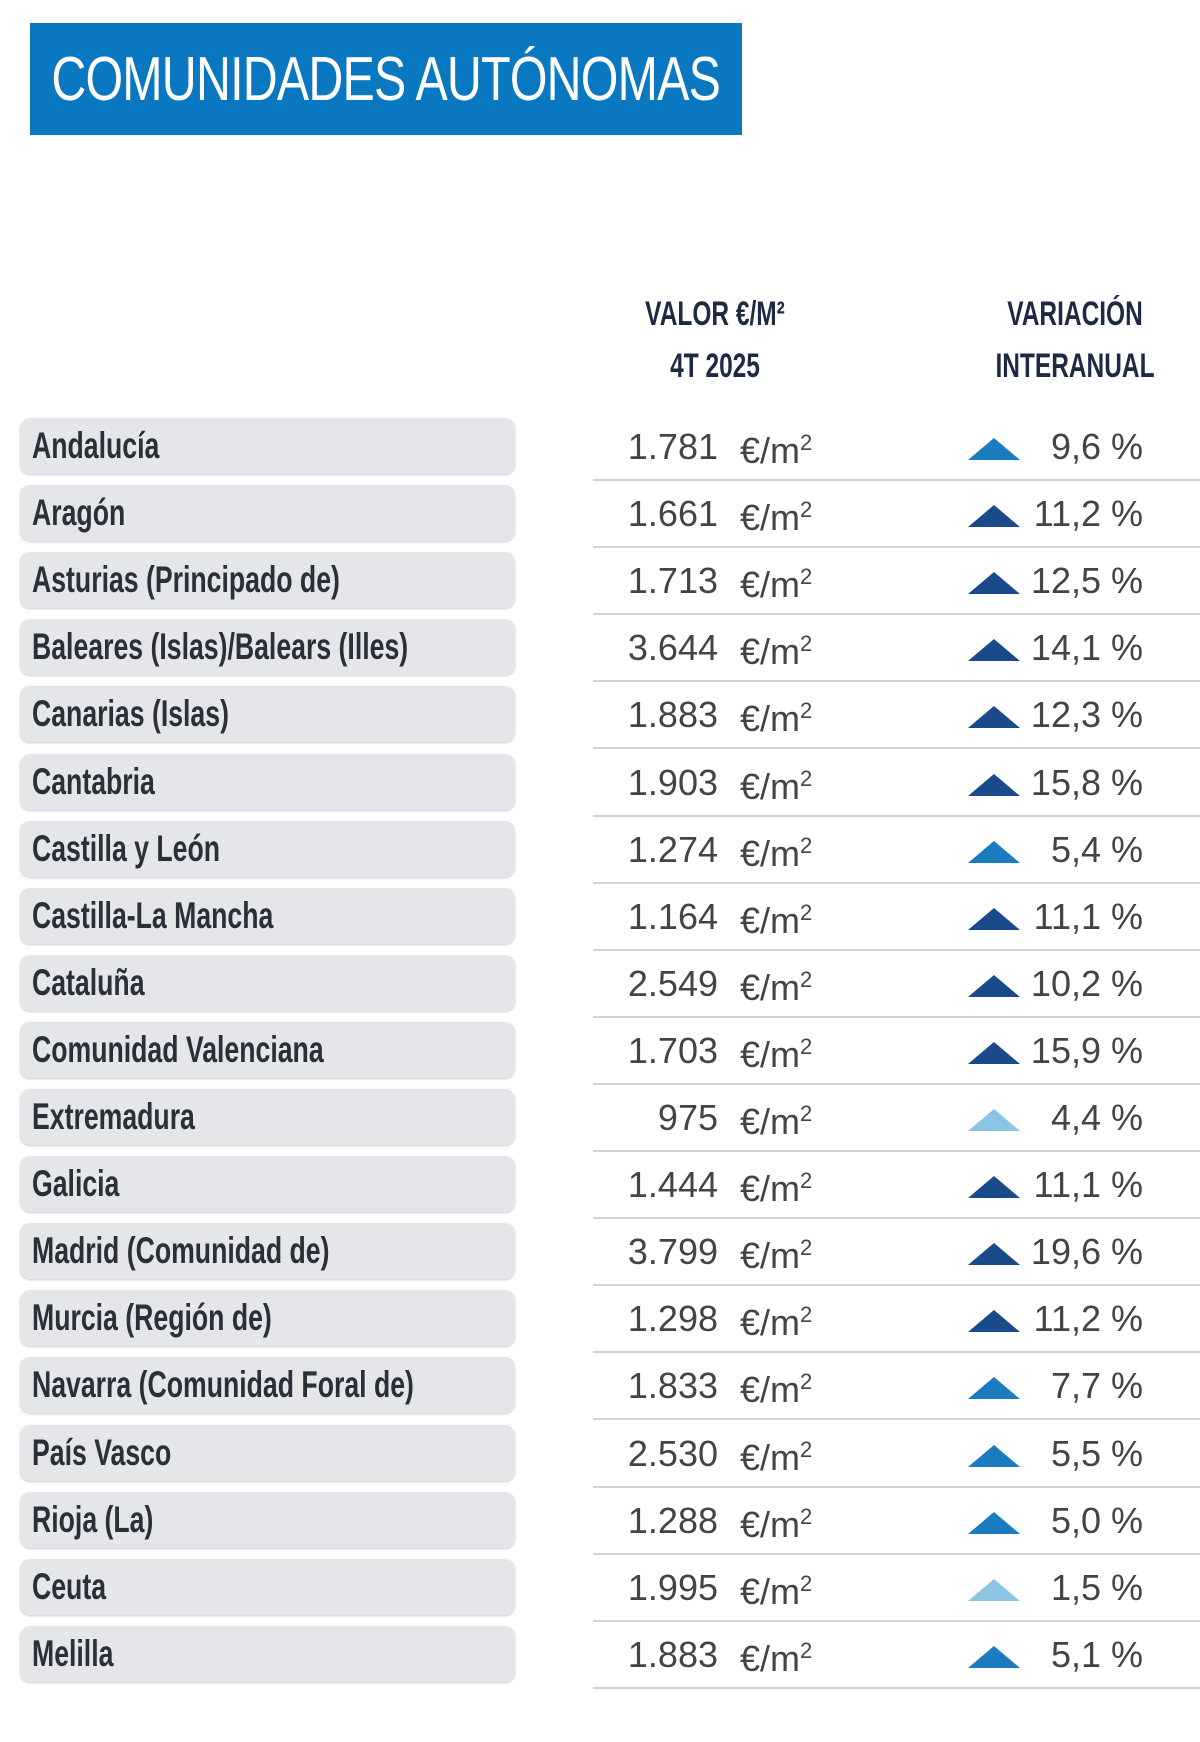 This screenshot has height=1742, width=1200. Describe the element at coordinates (1086, 983) in the screenshot. I see `variation-value: 10,2 %` at that location.